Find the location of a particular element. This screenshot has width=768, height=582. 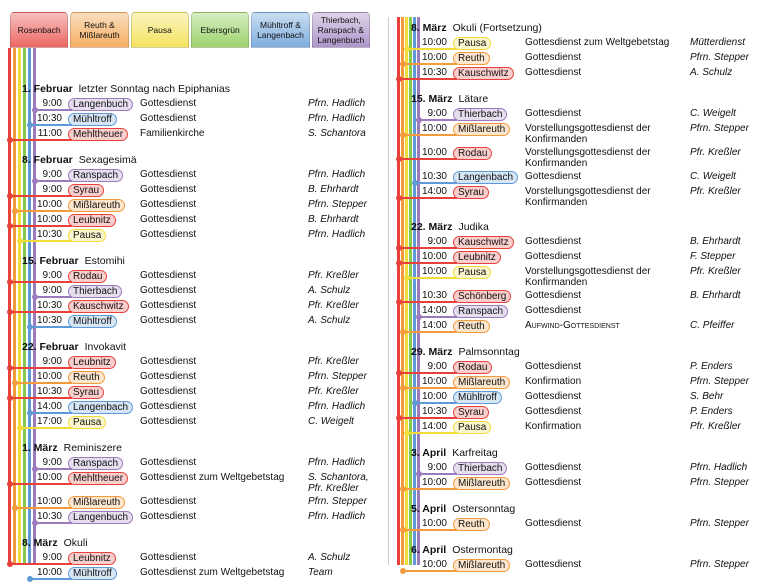

service-row: 10:30 Schönberg Gottesdienst B. Ehrhardt is located at coordinates (578, 296).